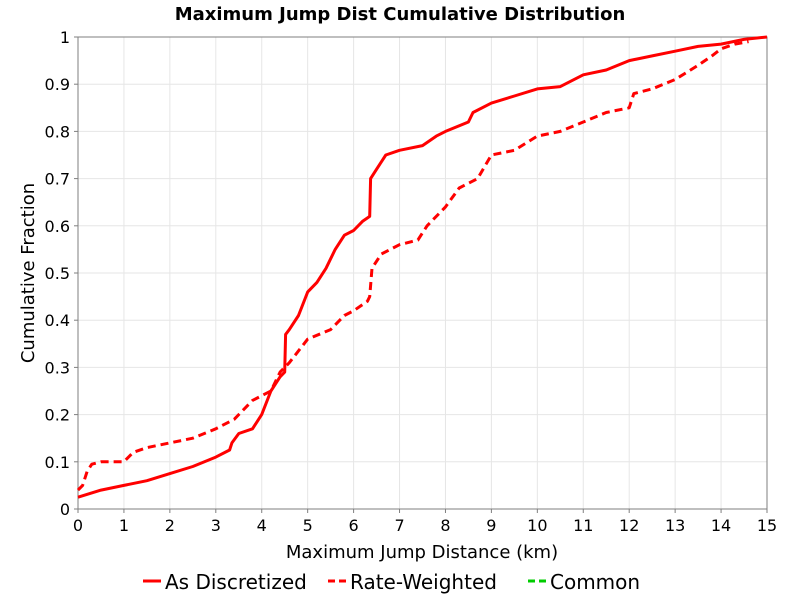  What do you see at coordinates (57, 367) in the screenshot?
I see `y-tick-label: 0.3` at bounding box center [57, 367].